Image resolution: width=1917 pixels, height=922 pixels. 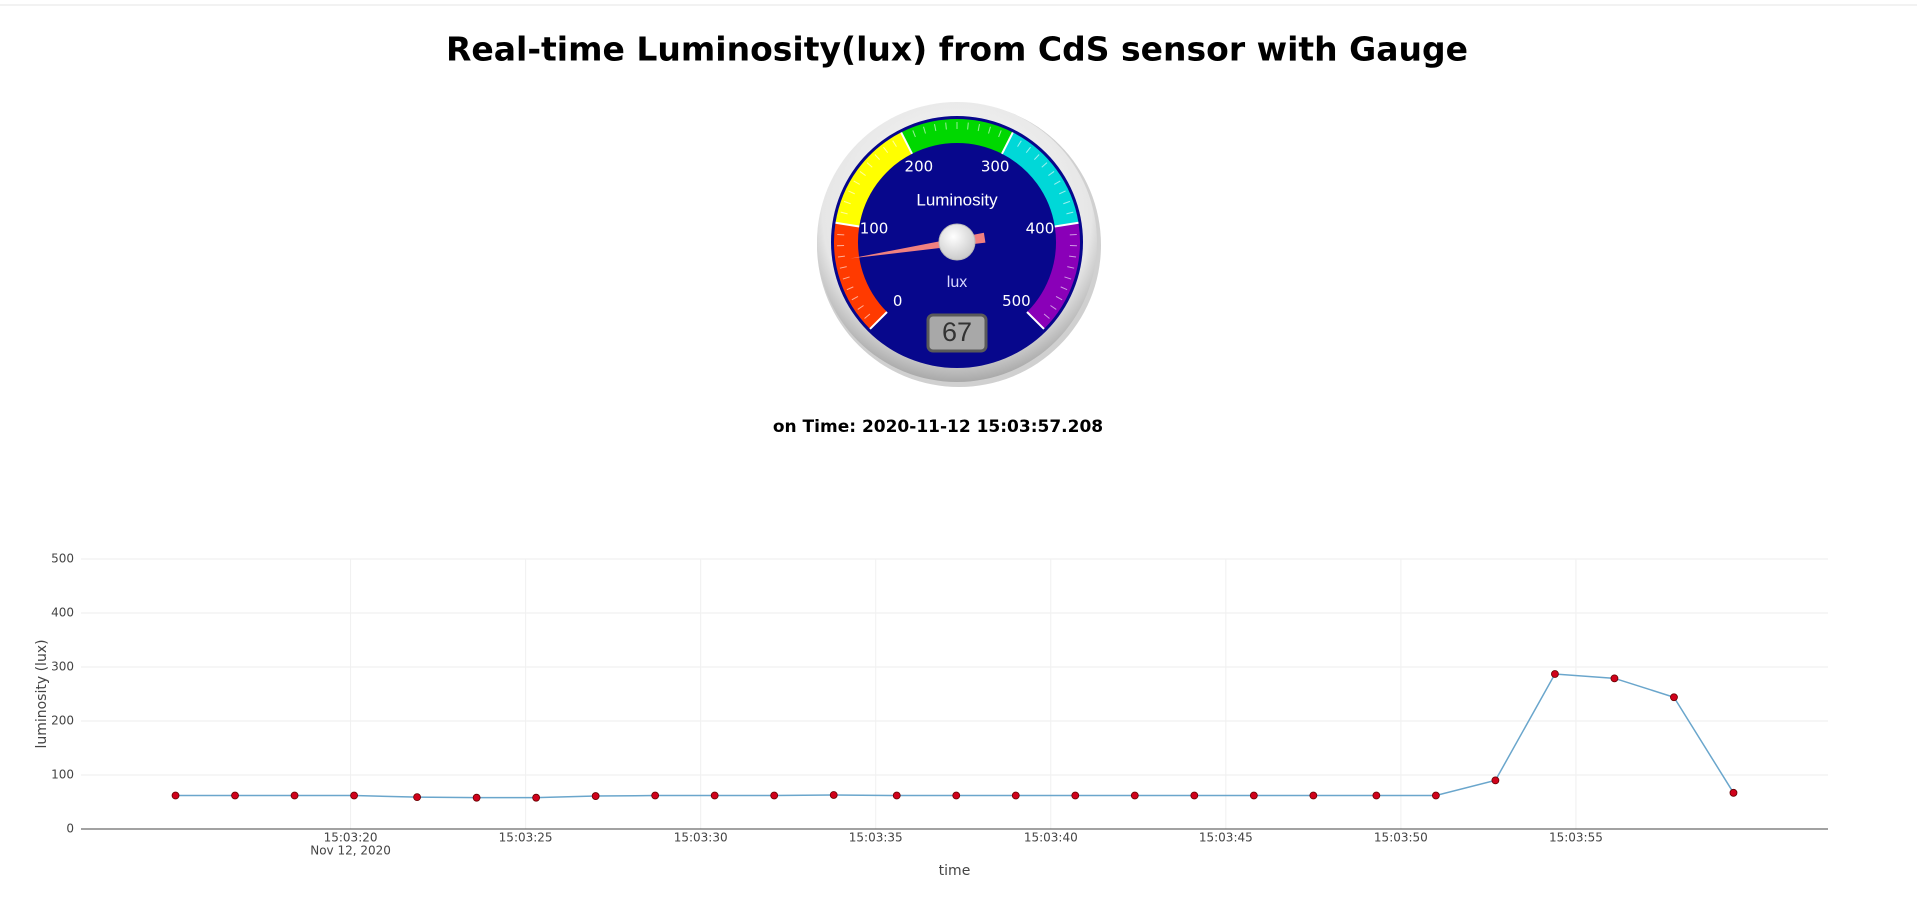 I want to click on y-tick-label: 400, so click(x=62, y=613).